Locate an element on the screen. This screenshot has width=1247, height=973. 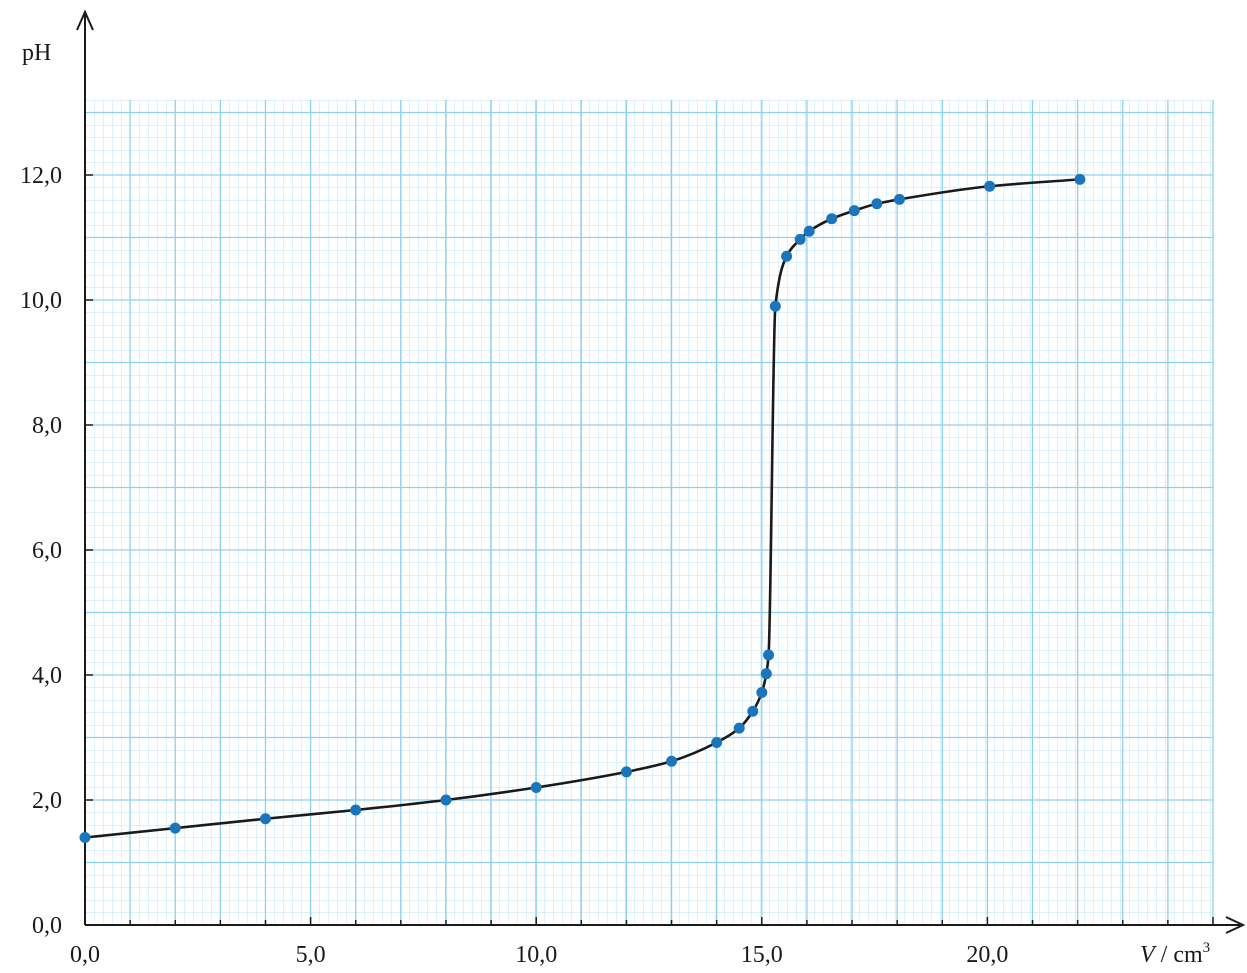
x-axis-title-unit: / cm is located at coordinates (1179, 955).